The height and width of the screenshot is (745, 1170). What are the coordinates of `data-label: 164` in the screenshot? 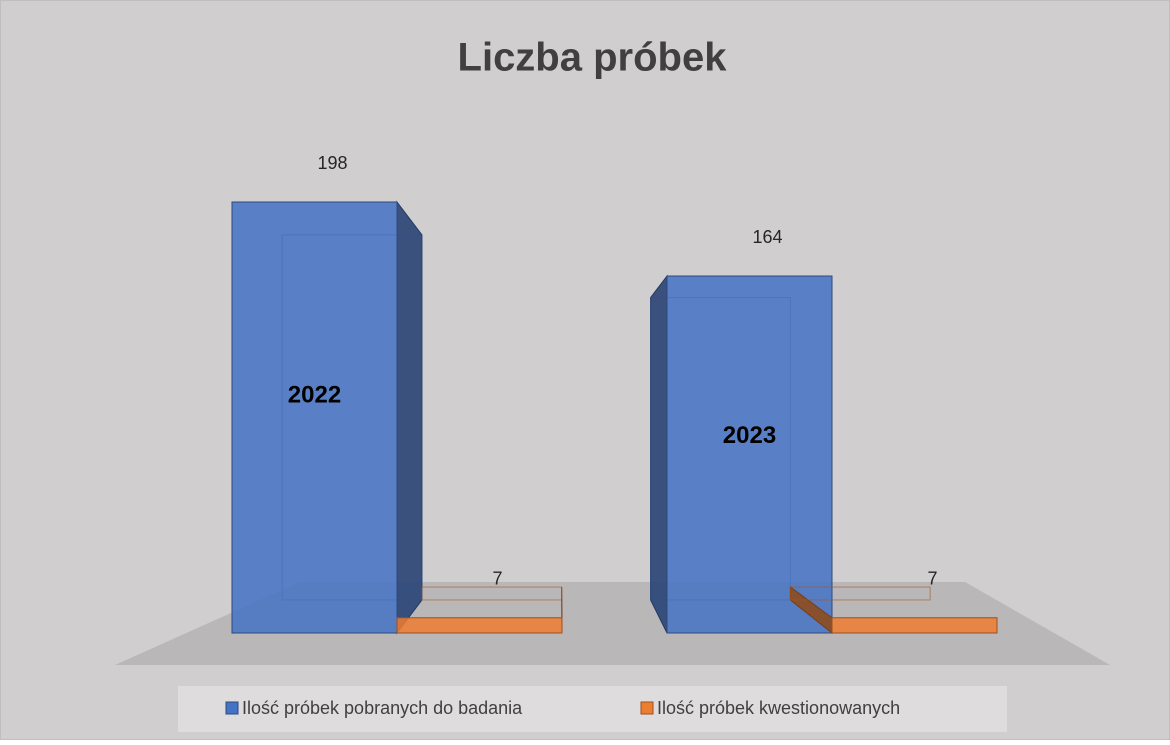 It's located at (767, 237).